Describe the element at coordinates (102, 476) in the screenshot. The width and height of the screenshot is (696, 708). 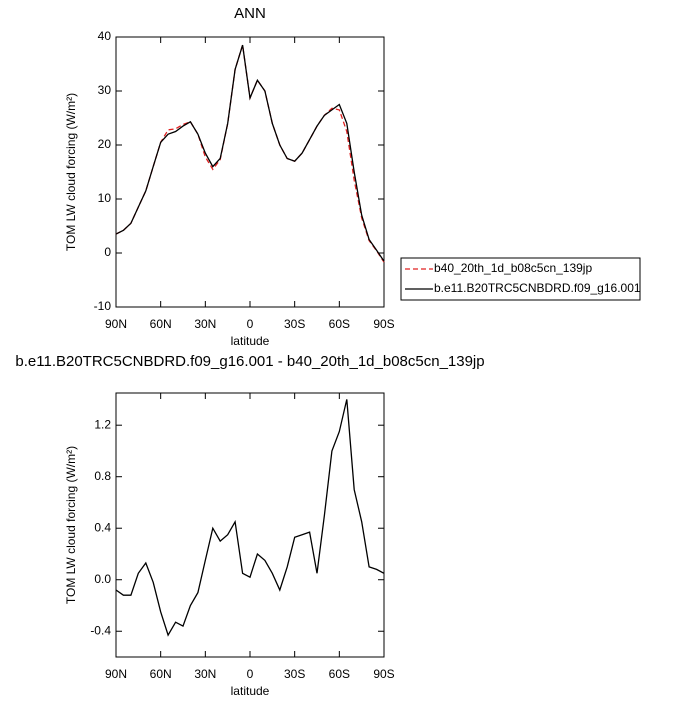
I see `y-tick-label: 0.8` at that location.